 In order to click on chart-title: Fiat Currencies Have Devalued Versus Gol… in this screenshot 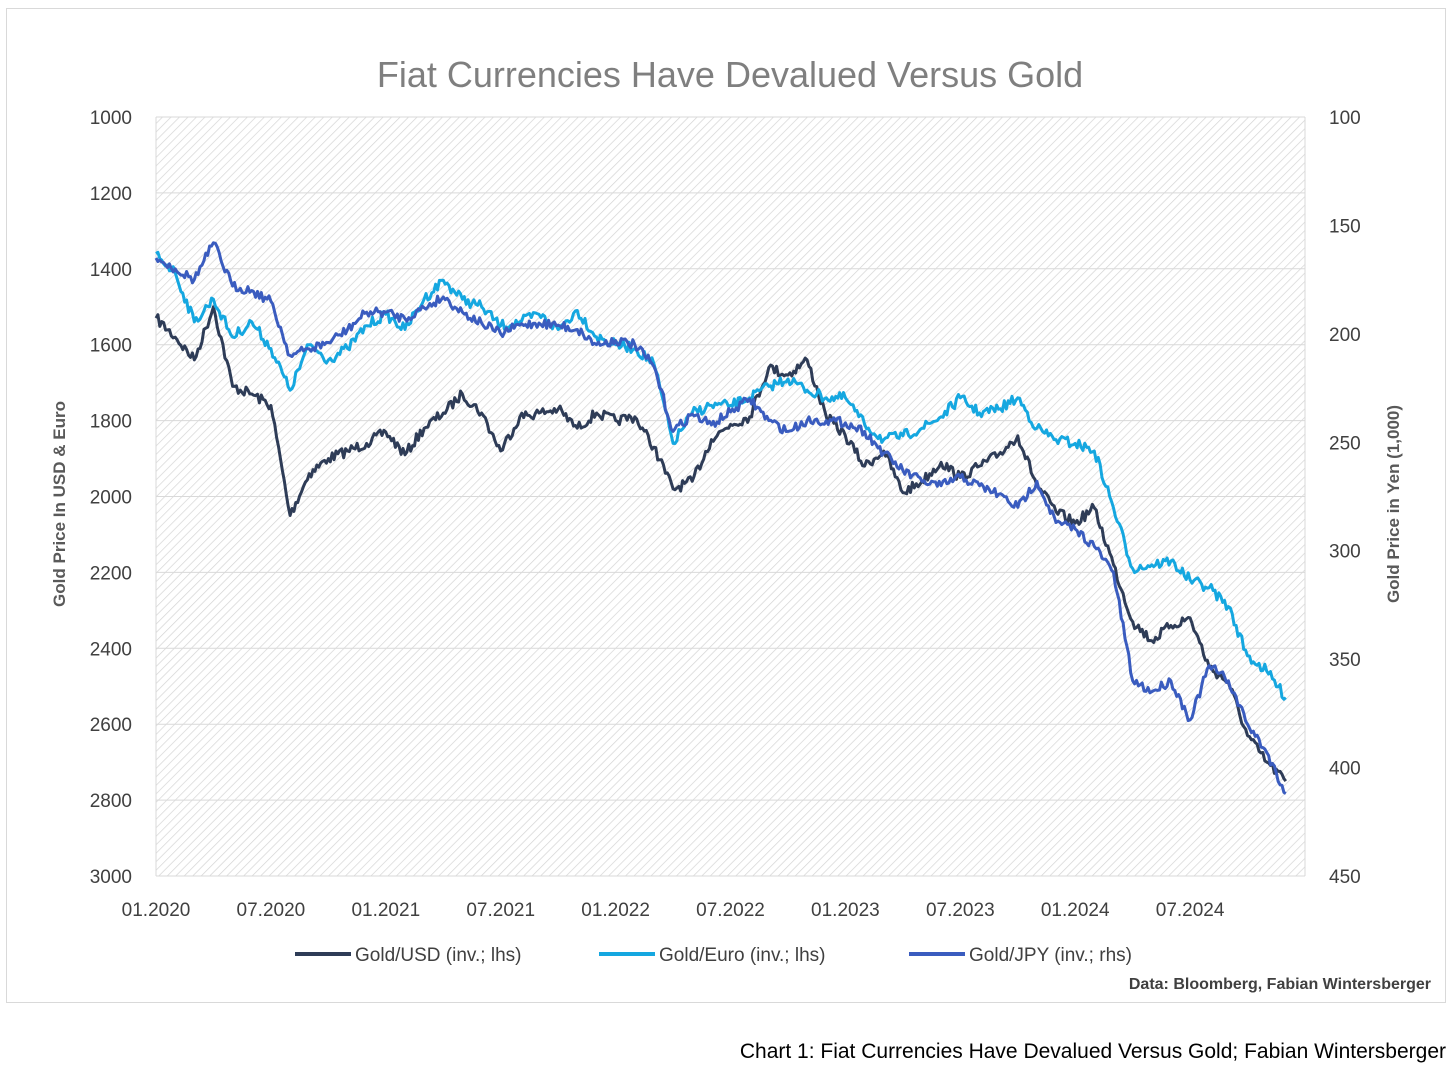, I will do `click(730, 74)`.